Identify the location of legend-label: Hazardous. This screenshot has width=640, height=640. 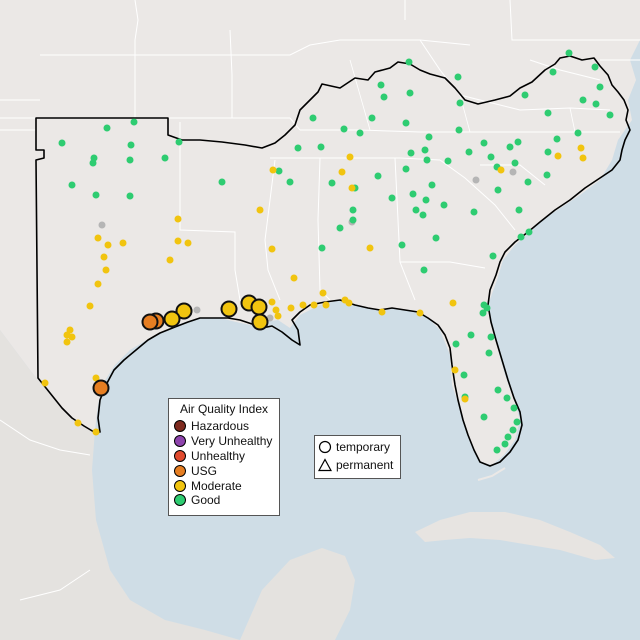
(220, 426).